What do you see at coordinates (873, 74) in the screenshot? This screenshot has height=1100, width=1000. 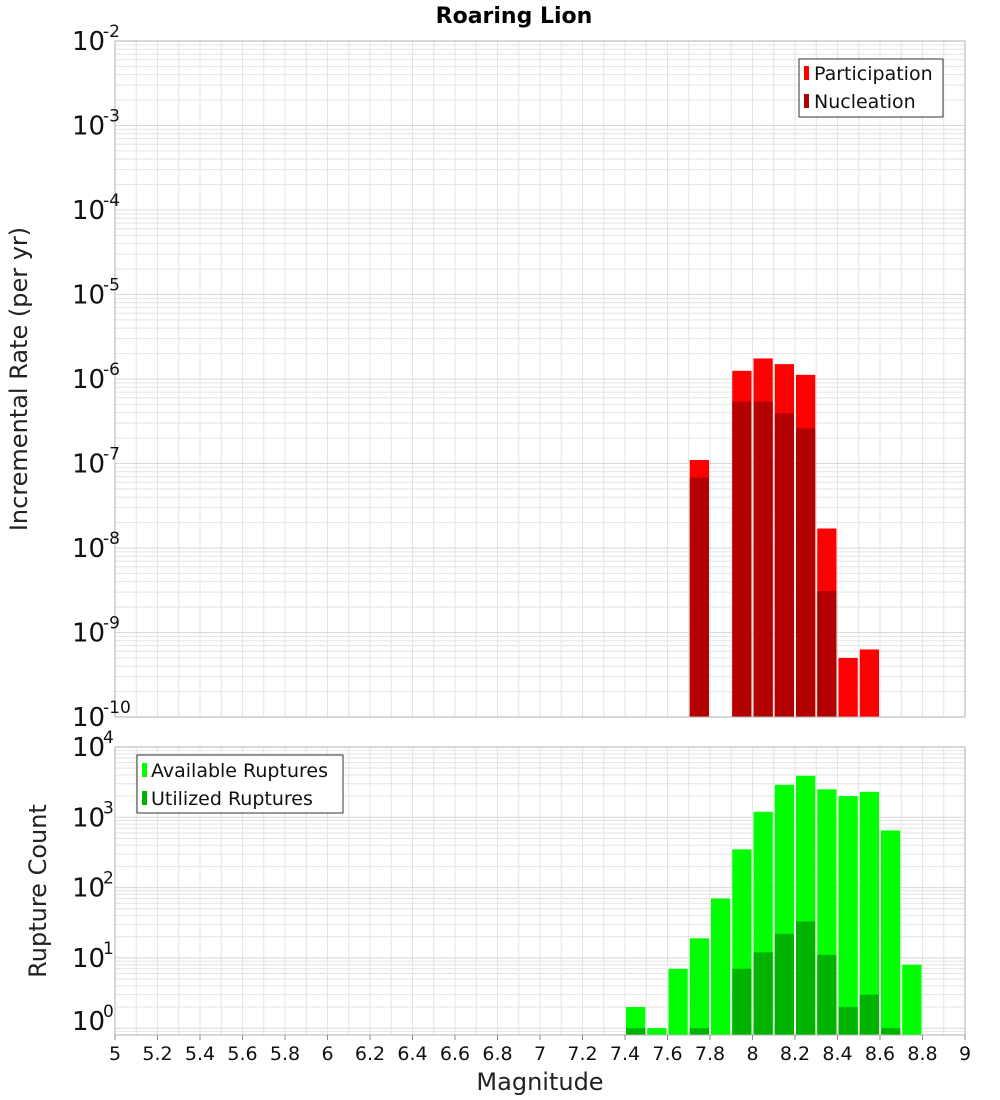 I see `participation-legend-label: Participation` at bounding box center [873, 74].